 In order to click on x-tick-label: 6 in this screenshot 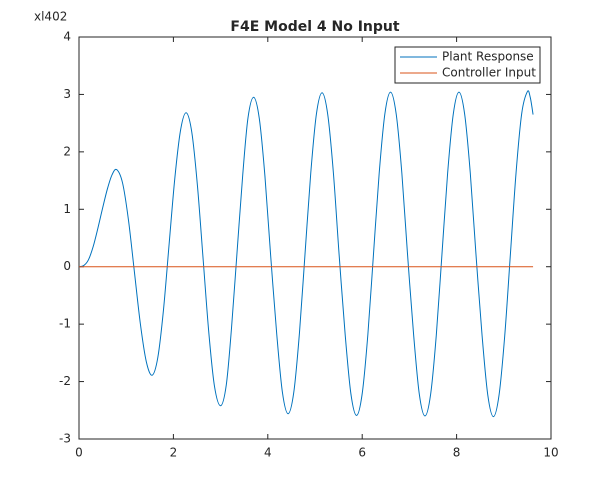, I will do `click(362, 453)`.